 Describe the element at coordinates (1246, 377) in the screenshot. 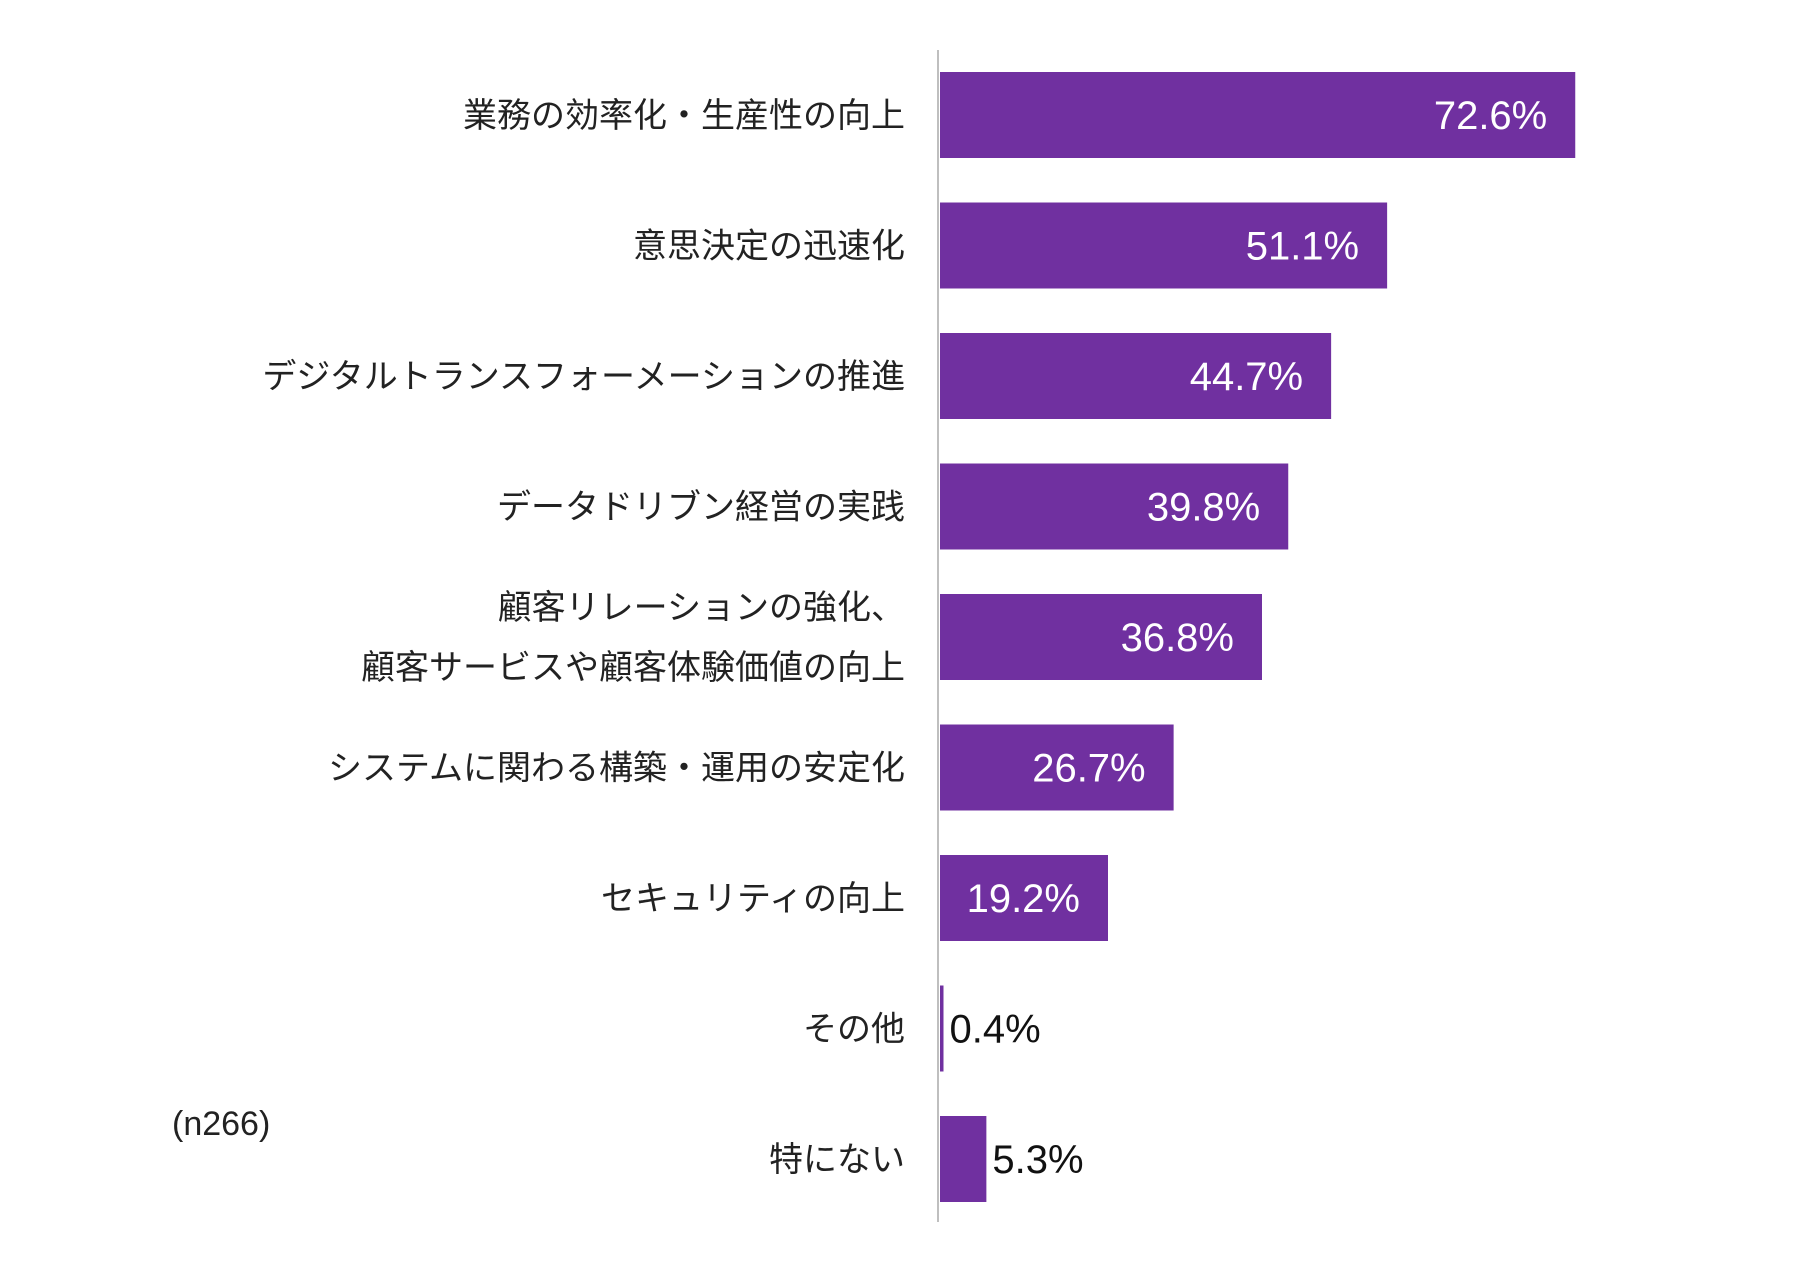

I see `value-label-2: 44.7%` at that location.